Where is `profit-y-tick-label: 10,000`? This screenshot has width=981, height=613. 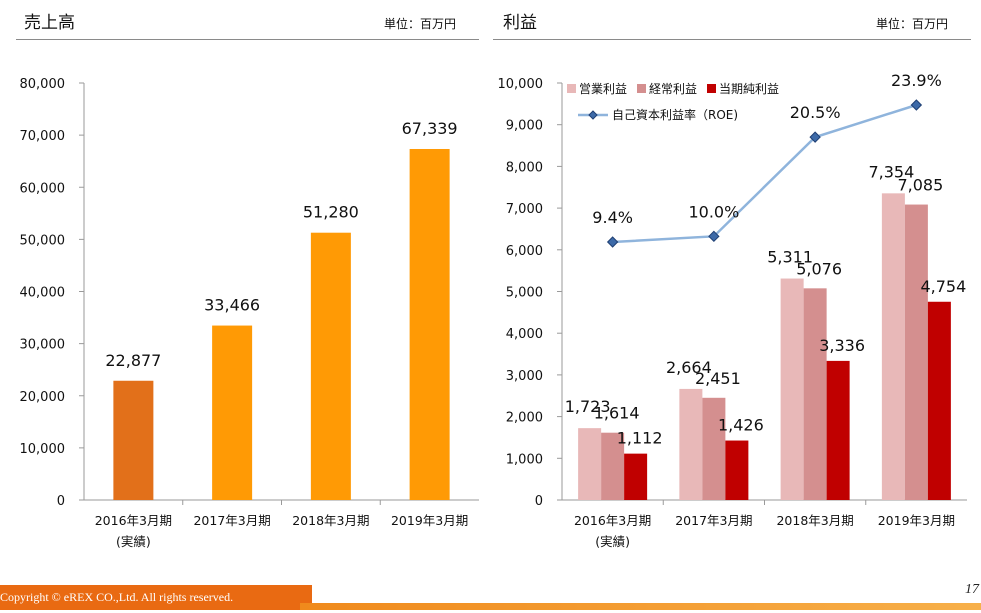 profit-y-tick-label: 10,000 is located at coordinates (521, 84).